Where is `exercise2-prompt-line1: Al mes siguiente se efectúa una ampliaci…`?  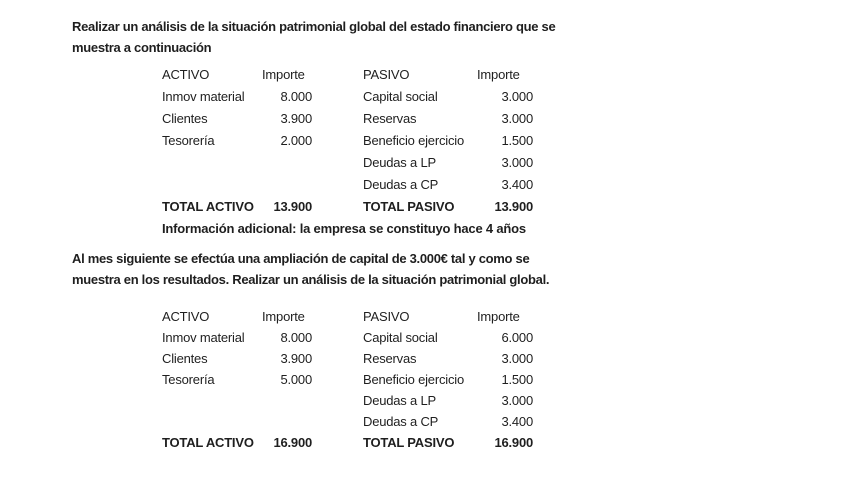
exercise2-prompt-line1: Al mes siguiente se efectúa una ampliaci… is located at coordinates (301, 258).